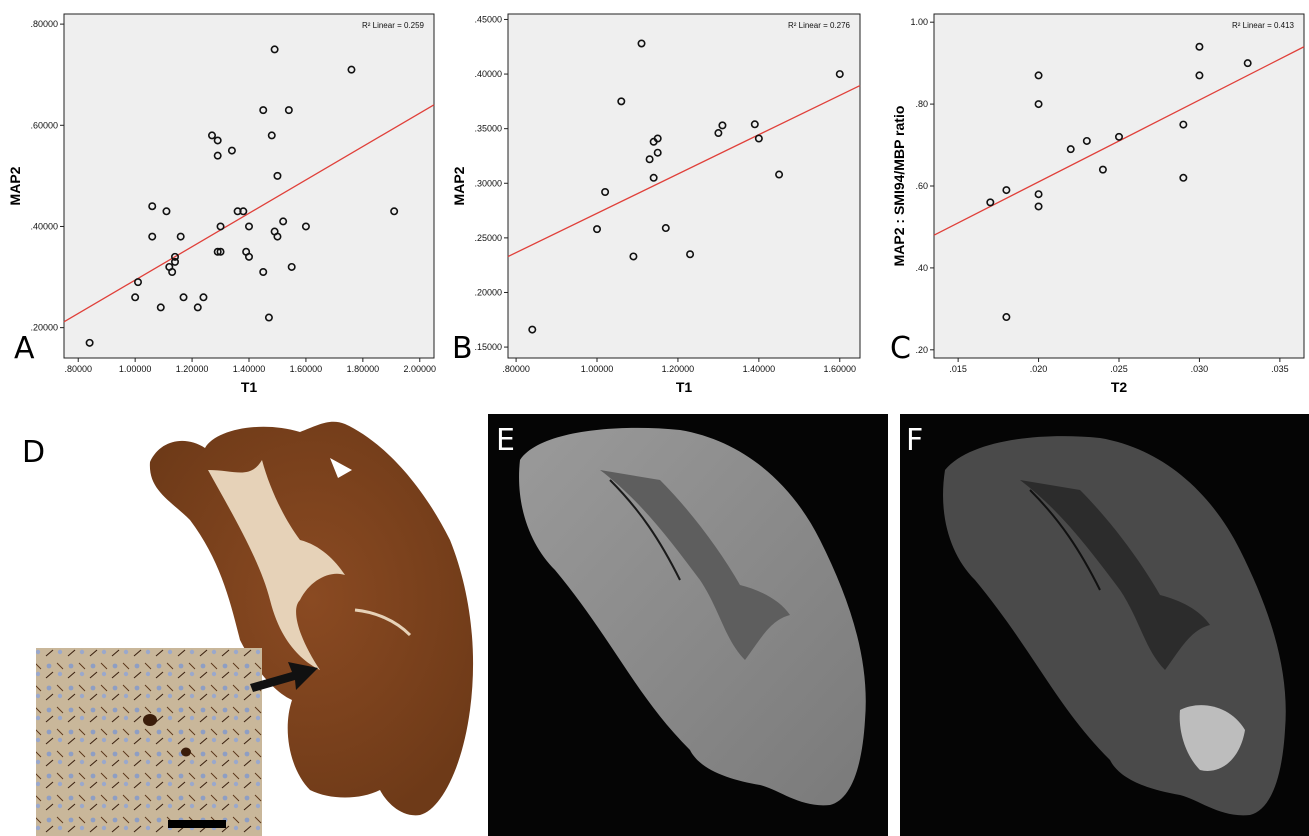 This screenshot has height=836, width=1309. Describe the element at coordinates (44, 24) in the screenshot. I see `y-tick-label: .80000` at that location.